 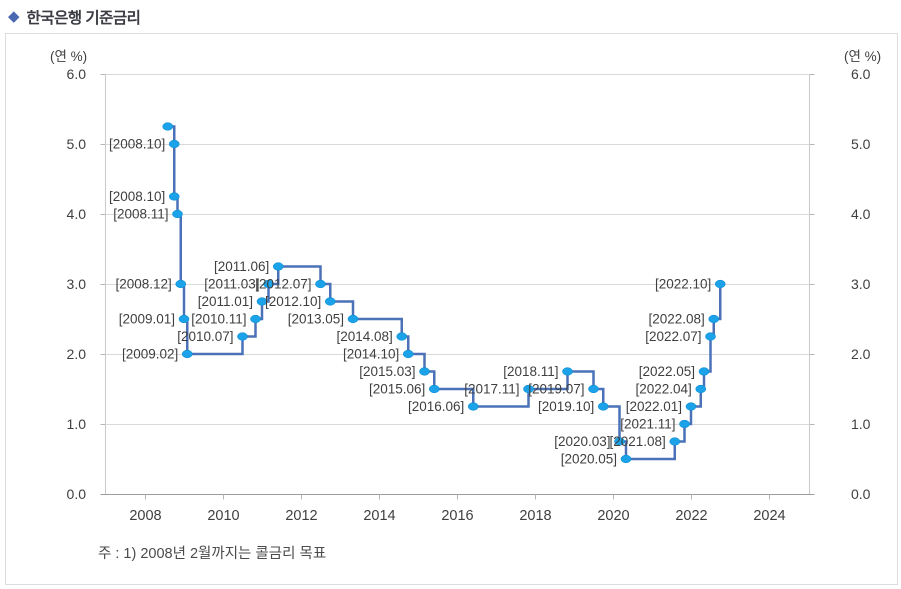 I want to click on data-point-label: [2016.06], so click(x=436, y=406).